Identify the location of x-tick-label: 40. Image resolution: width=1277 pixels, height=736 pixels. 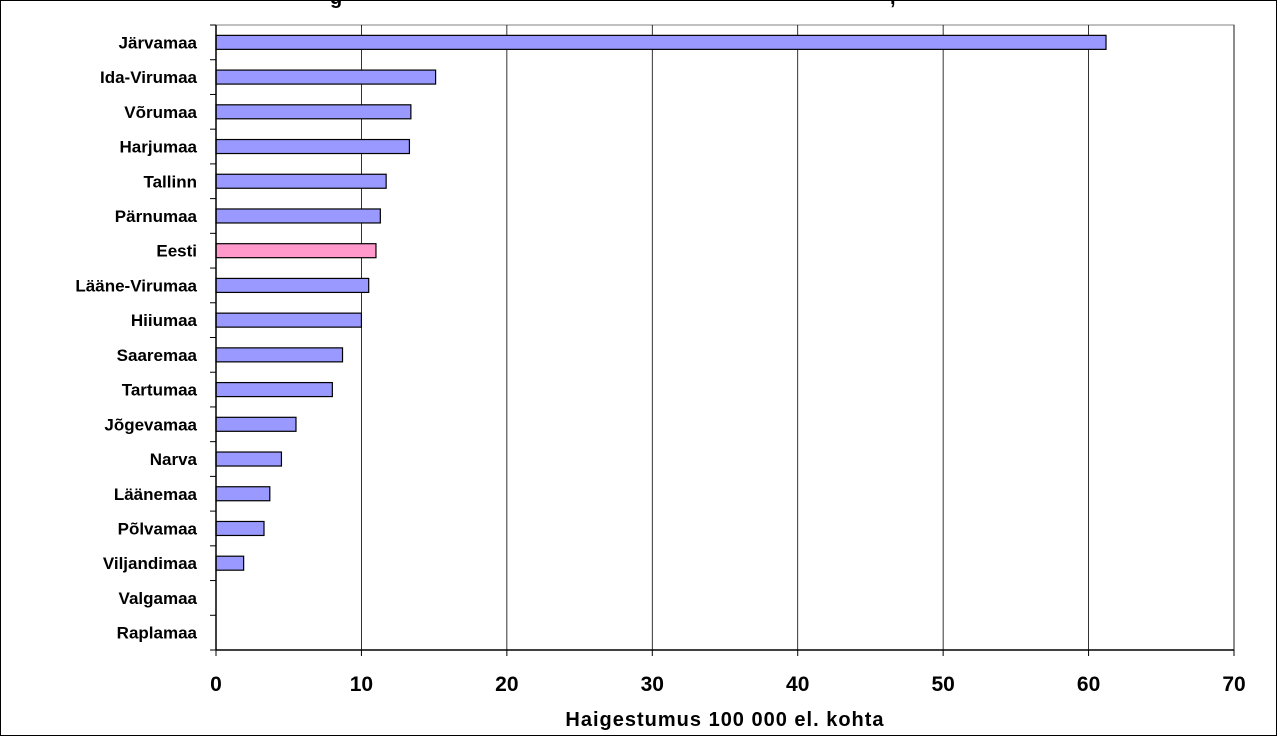
(797, 684).